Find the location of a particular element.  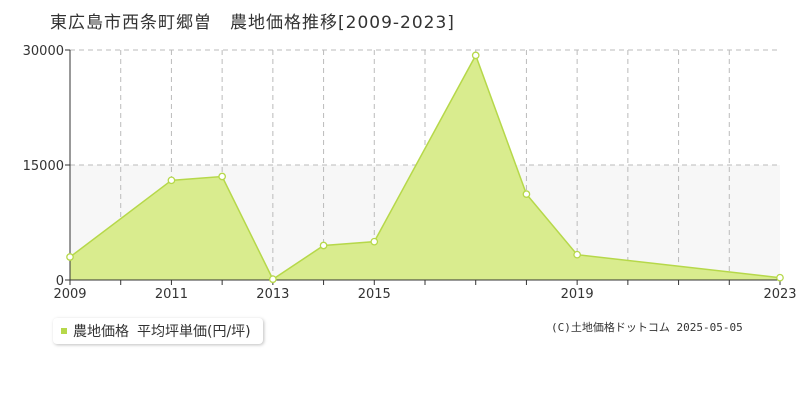

legend: 農地価格 平均坪単価(円/坪) is located at coordinates (158, 331).